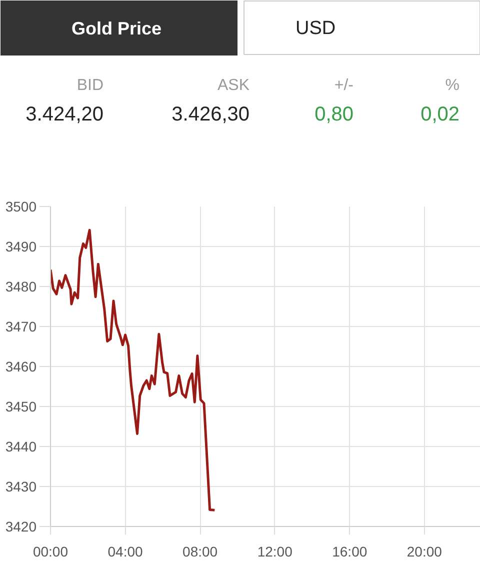 The image size is (480, 566). I want to click on y-tick-label: 3450, so click(21, 406).